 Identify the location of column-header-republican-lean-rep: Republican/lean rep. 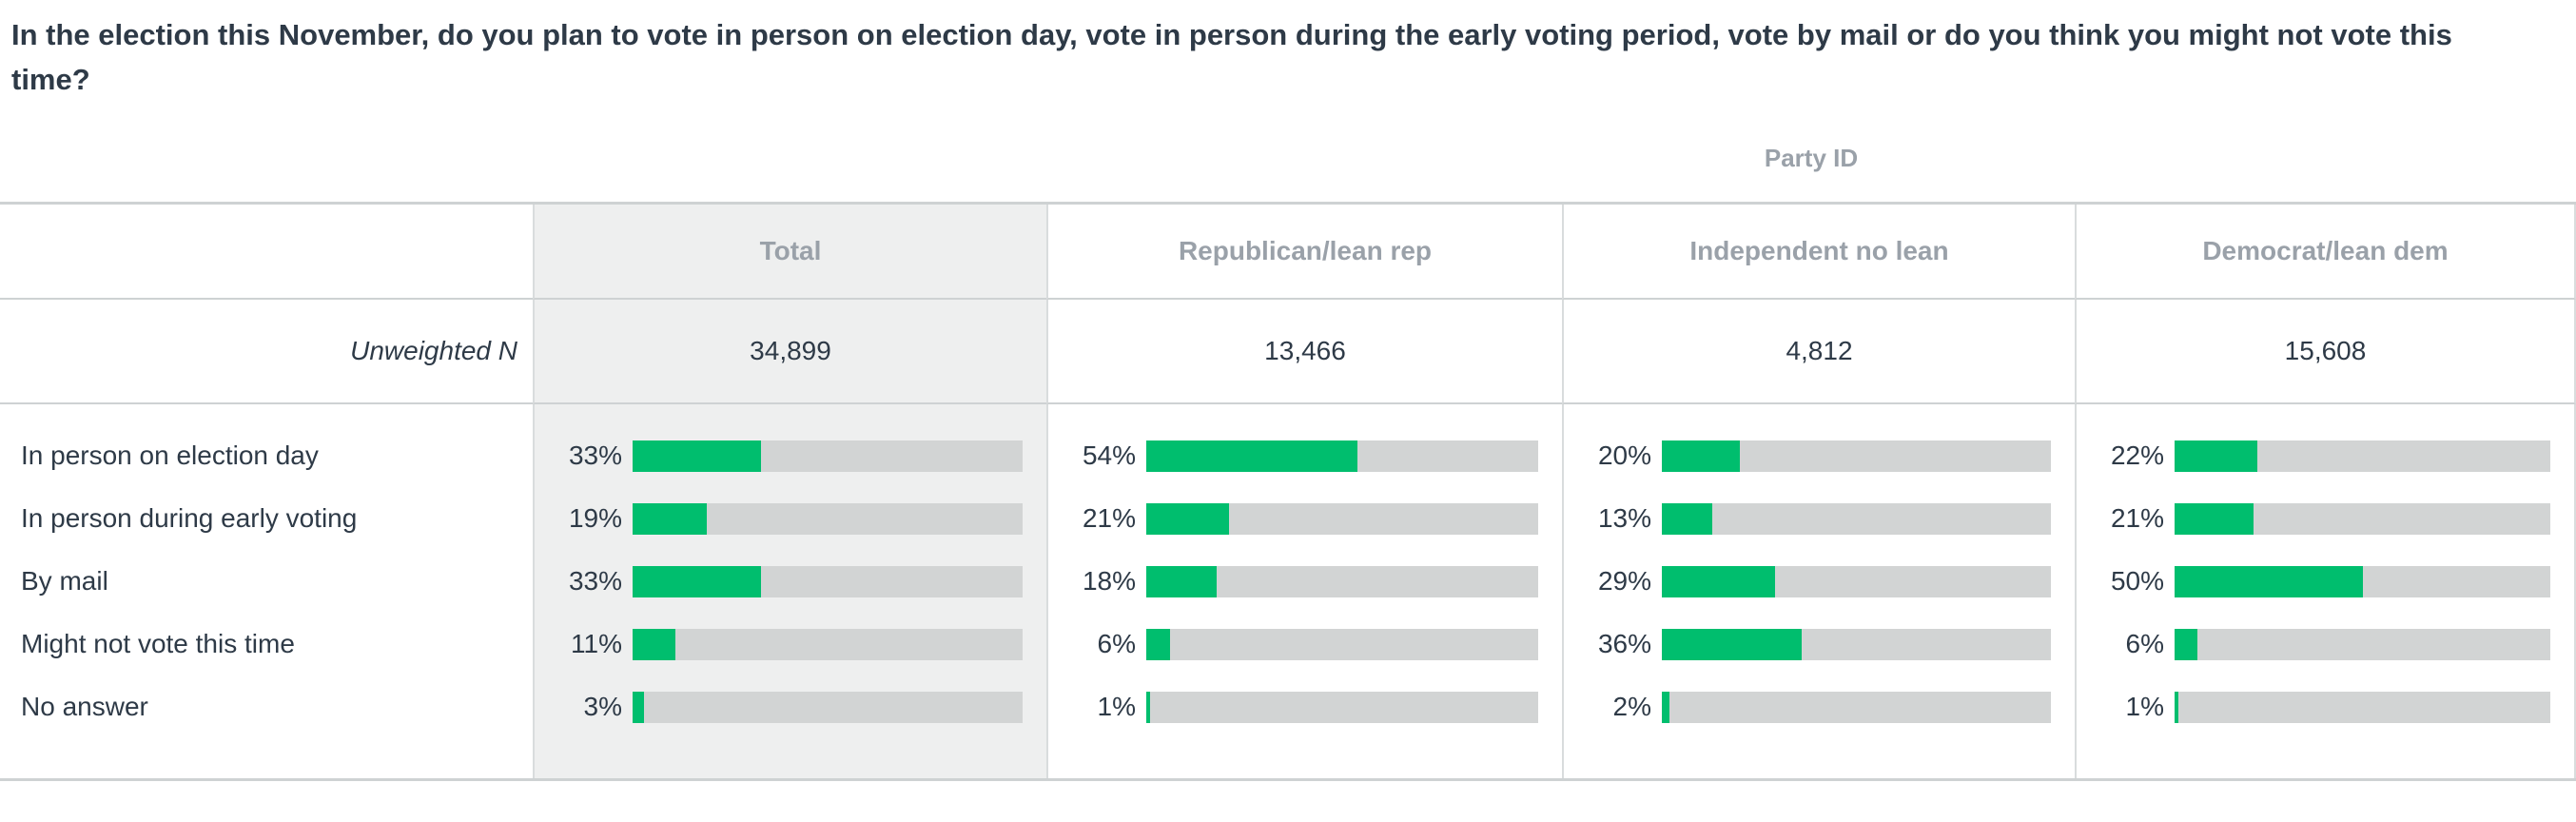
(1304, 252).